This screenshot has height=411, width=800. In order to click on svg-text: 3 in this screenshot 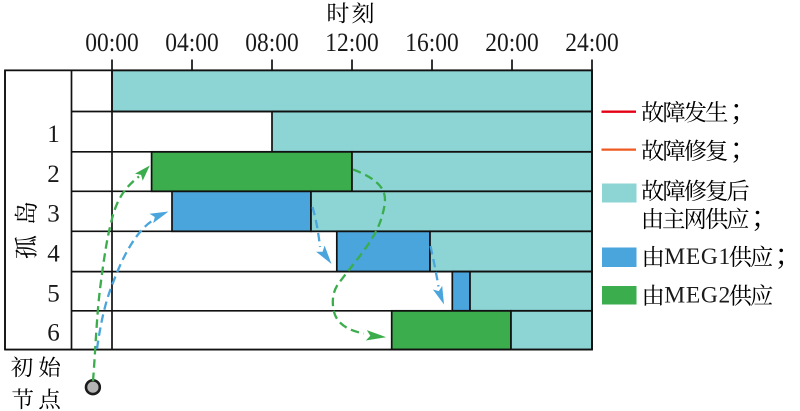, I will do `click(53, 214)`.